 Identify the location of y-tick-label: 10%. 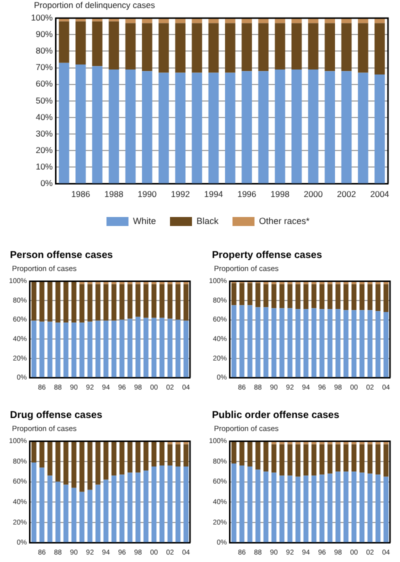
(45, 167).